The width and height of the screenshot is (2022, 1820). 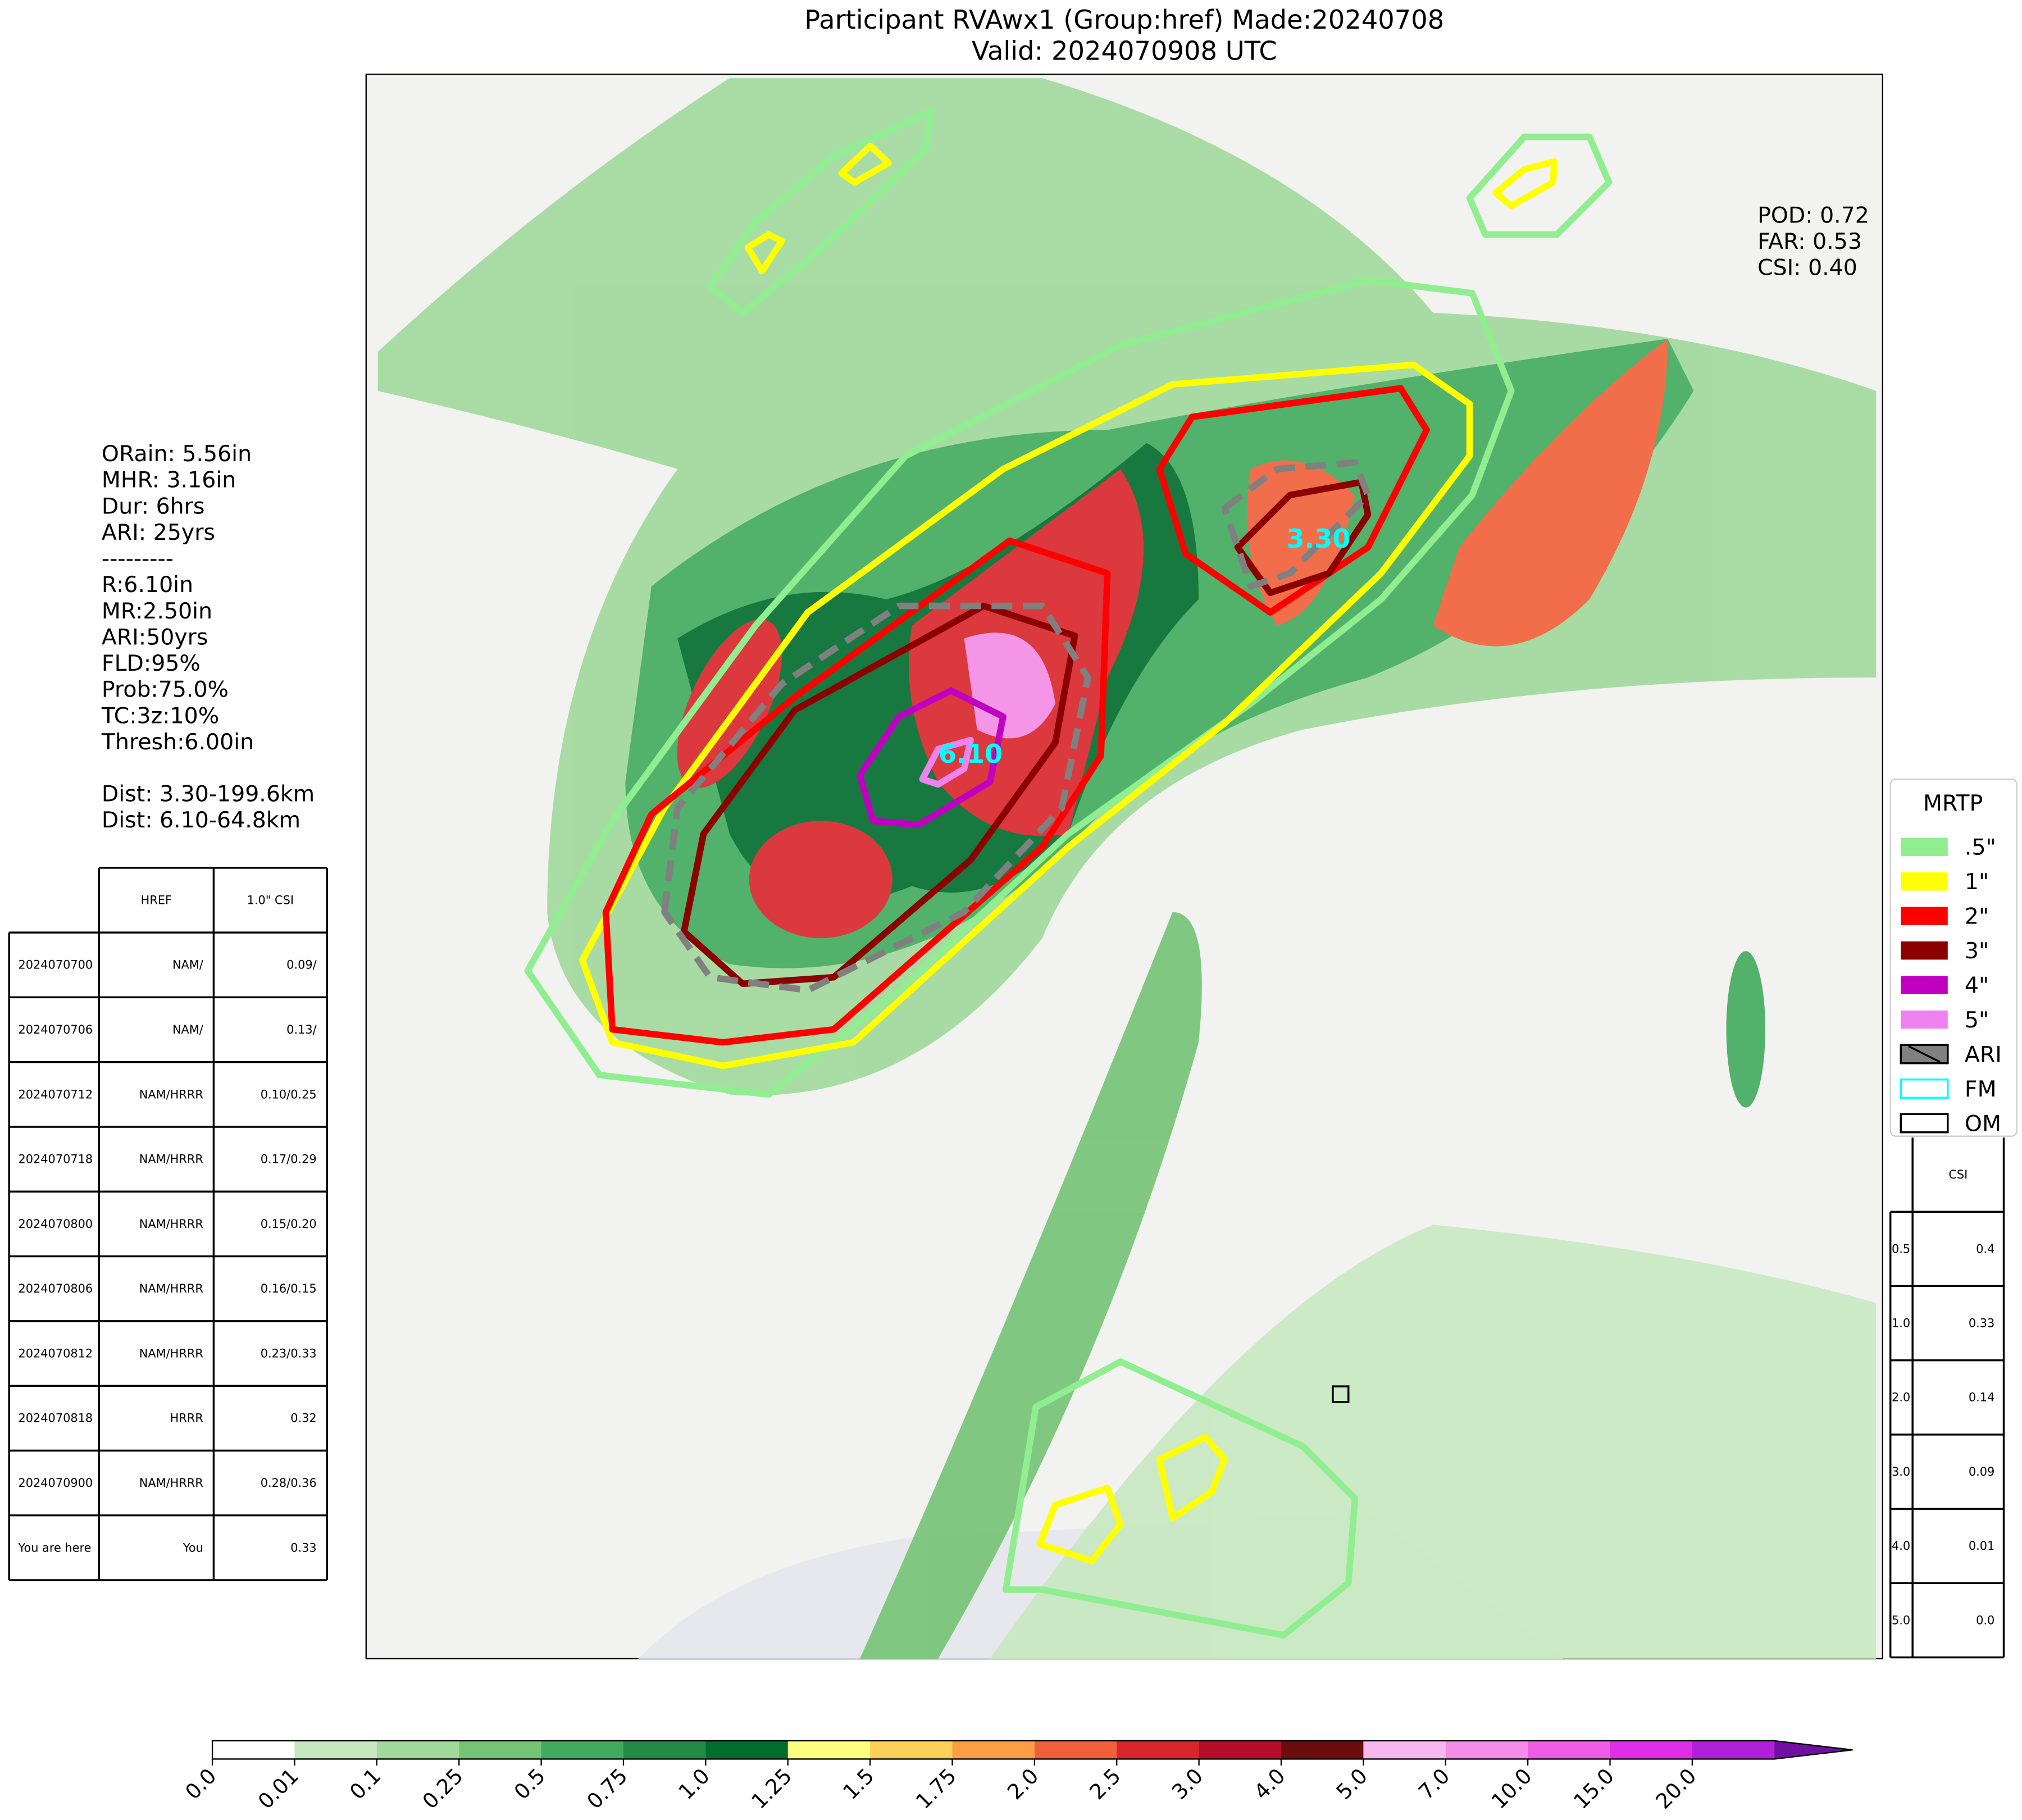 What do you see at coordinates (303, 1418) in the screenshot?
I see `table-cell: 0.32` at bounding box center [303, 1418].